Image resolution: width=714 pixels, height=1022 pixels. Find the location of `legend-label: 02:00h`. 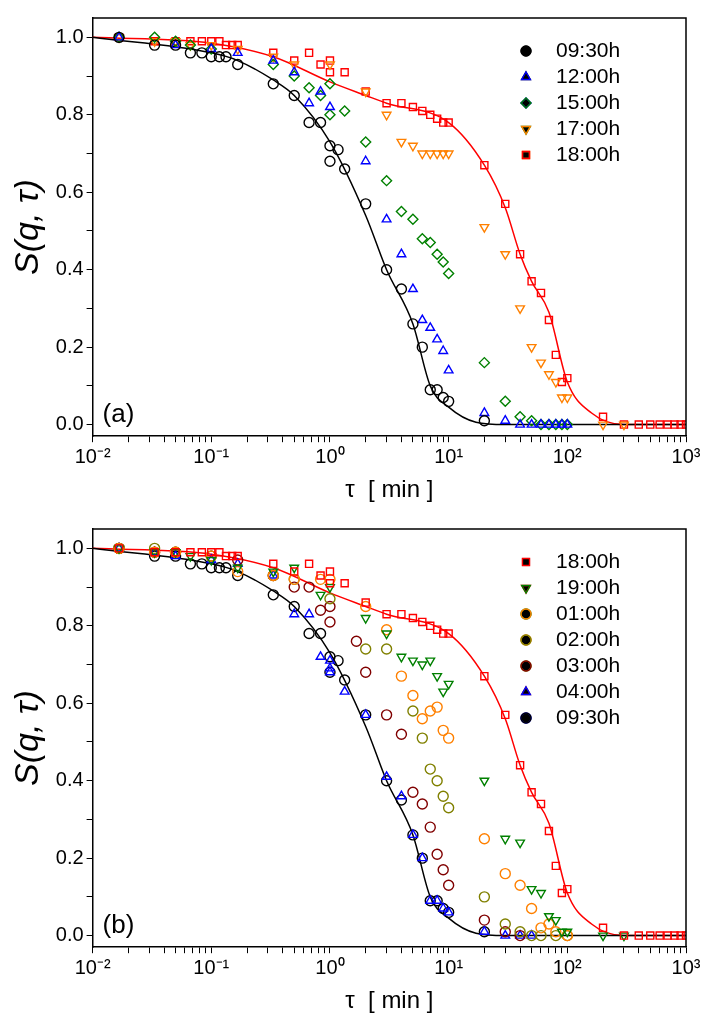

legend-label: 02:00h is located at coordinates (588, 638).